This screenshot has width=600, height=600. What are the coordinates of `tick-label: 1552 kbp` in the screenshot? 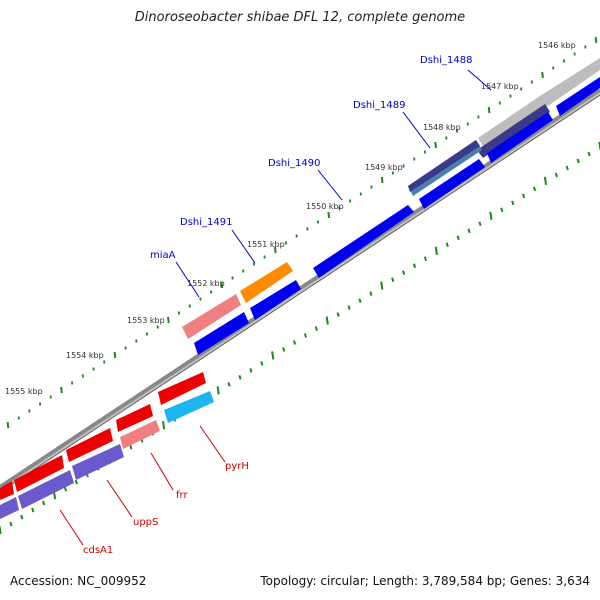 It's located at (206, 283).